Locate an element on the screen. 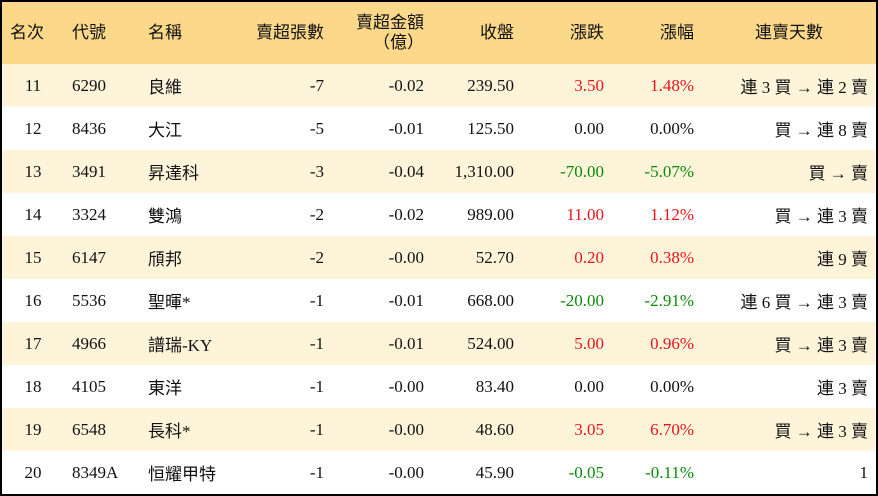  table-cell: 良維 is located at coordinates (188, 85).